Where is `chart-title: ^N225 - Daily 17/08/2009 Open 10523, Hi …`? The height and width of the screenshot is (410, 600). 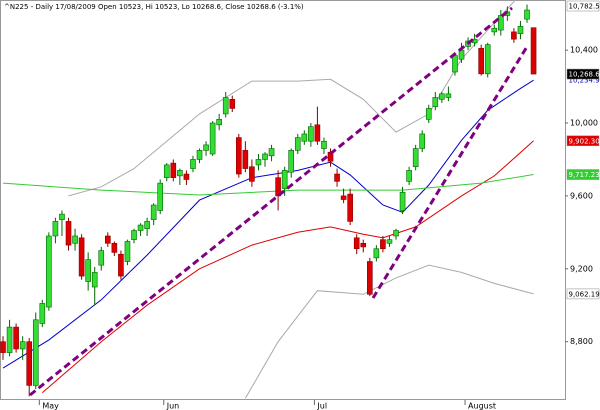
chart-title: ^N225 - Daily 17/08/2009 Open 10523, Hi … is located at coordinates (154, 7).